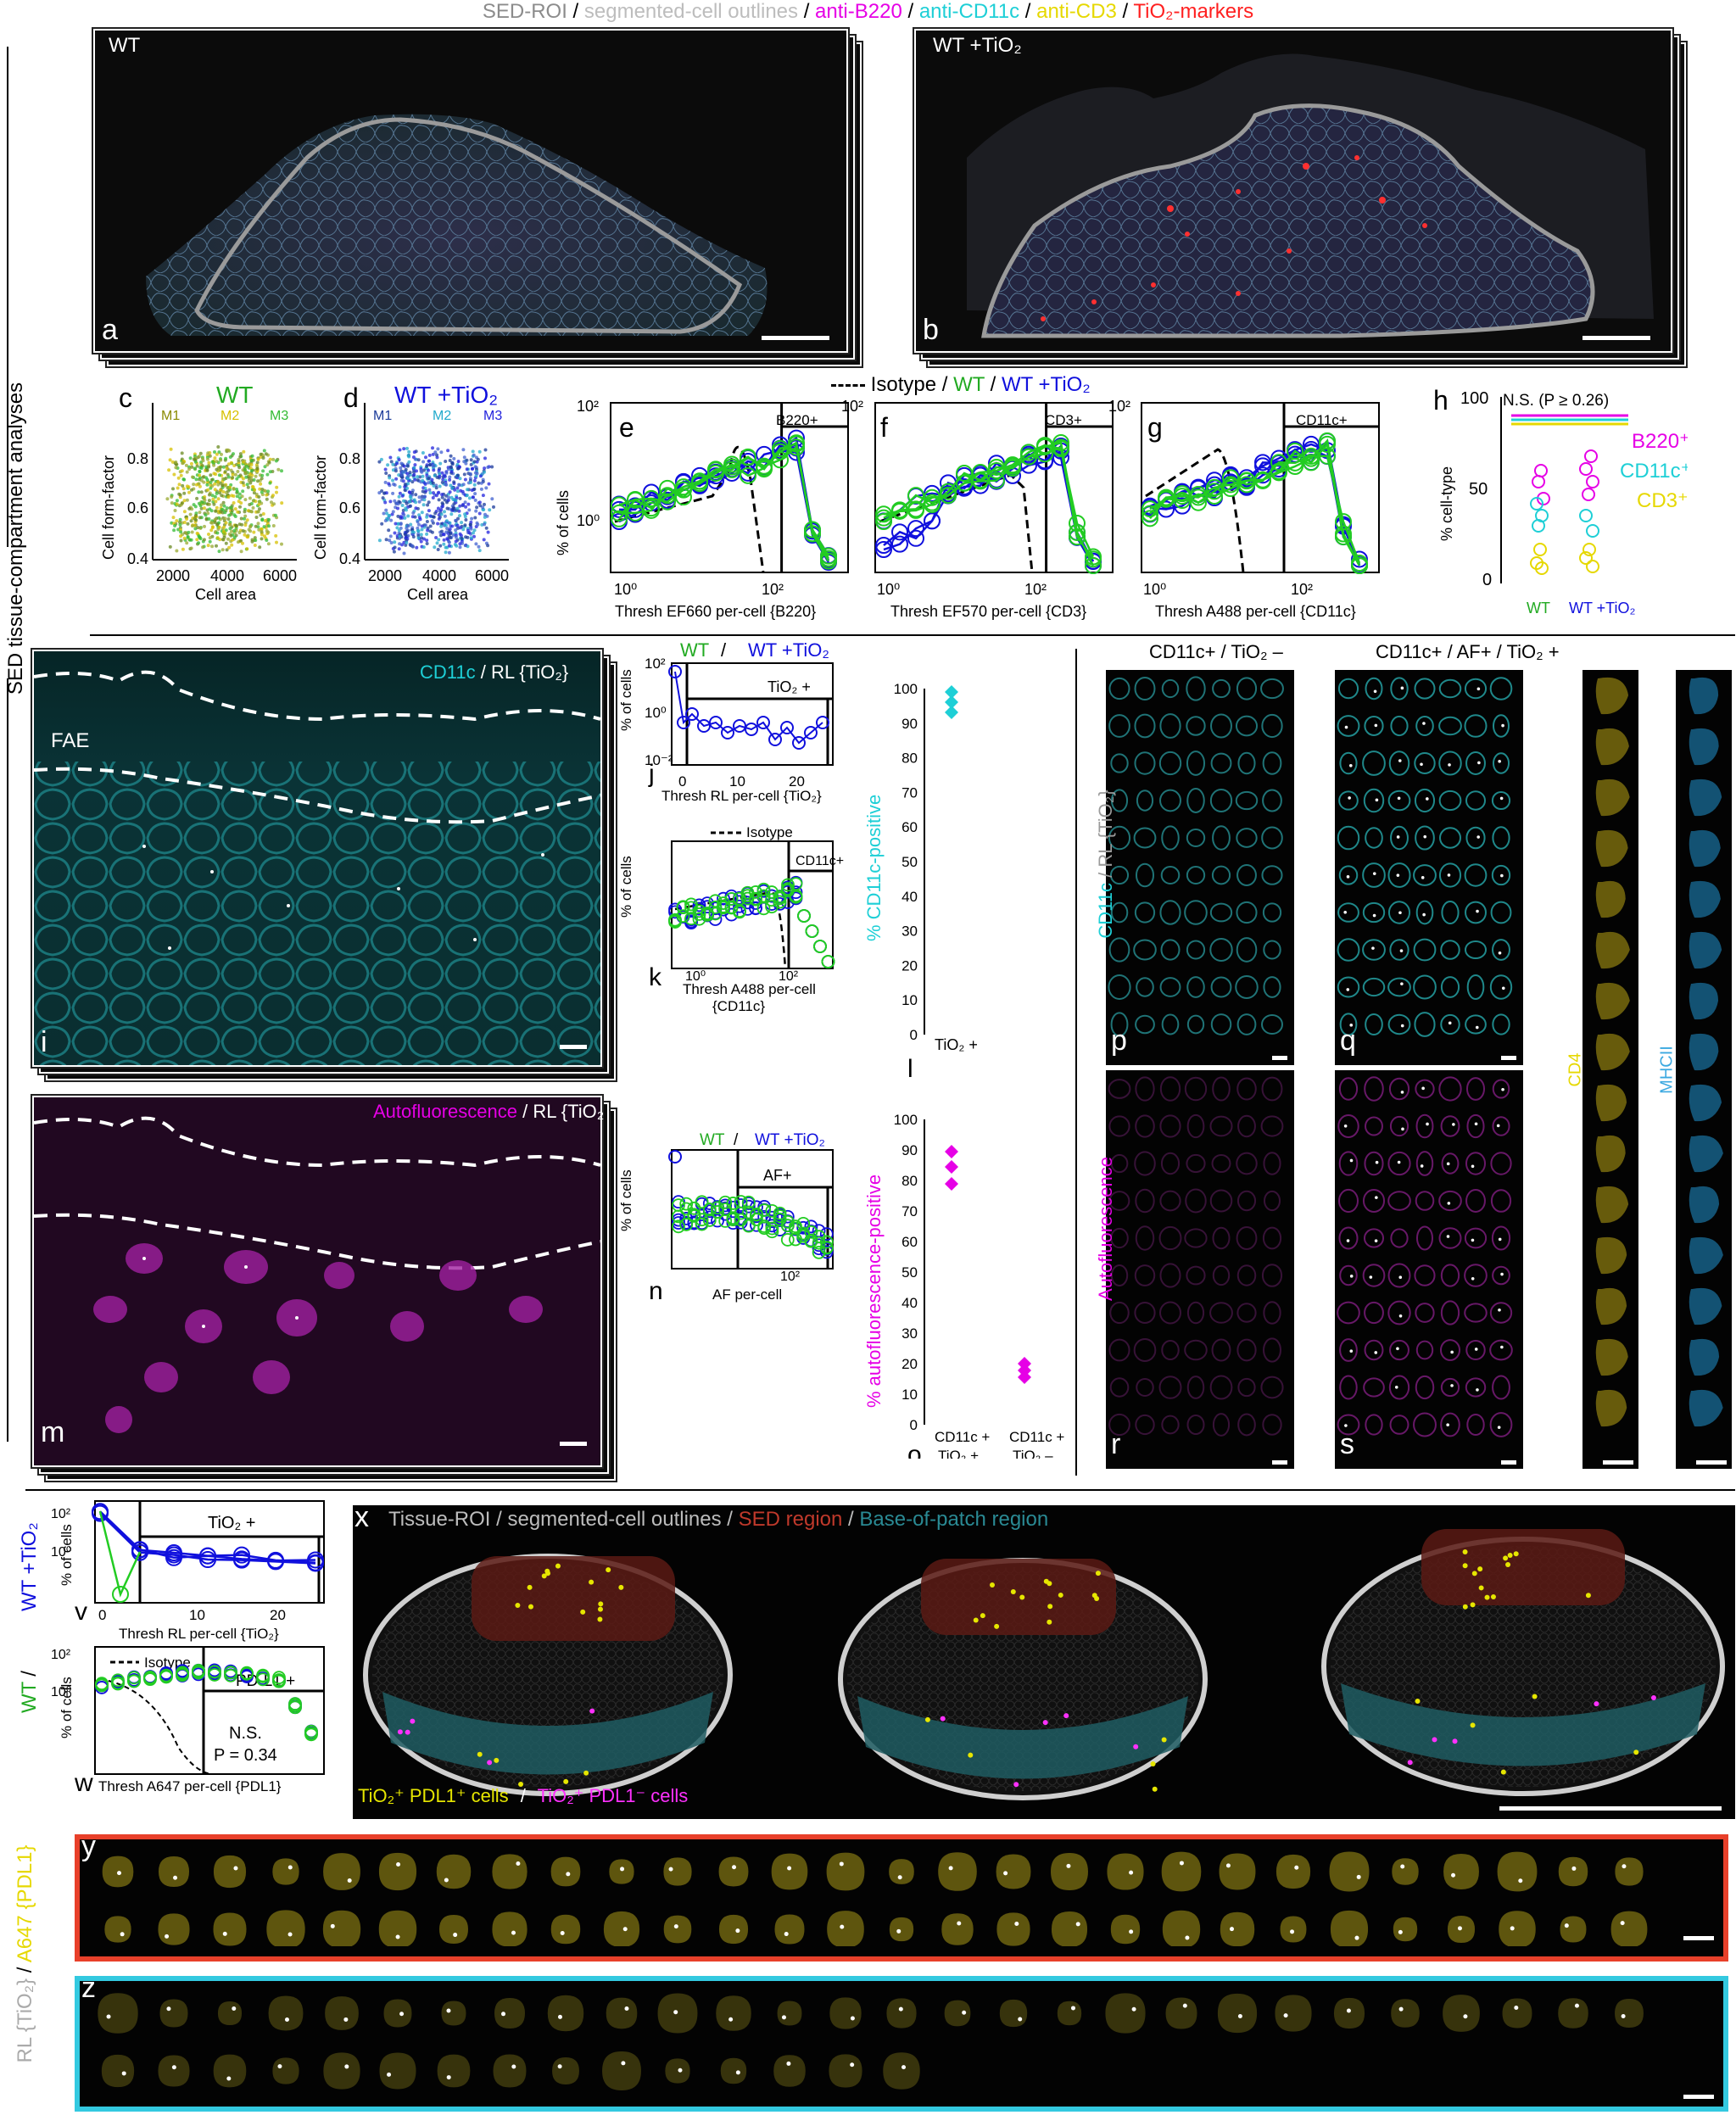 The image size is (1736, 2115). What do you see at coordinates (625, 589) in the screenshot?
I see `svg-text: 10⁰` at bounding box center [625, 589].